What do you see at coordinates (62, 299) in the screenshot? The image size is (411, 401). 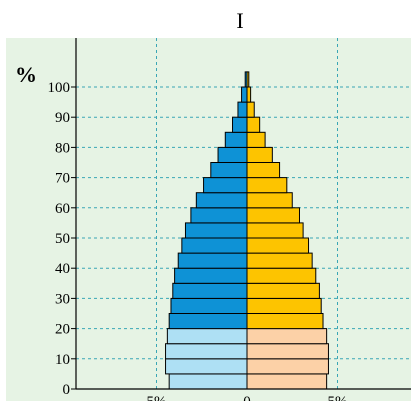 I see `age-tick-label: 30` at bounding box center [62, 299].